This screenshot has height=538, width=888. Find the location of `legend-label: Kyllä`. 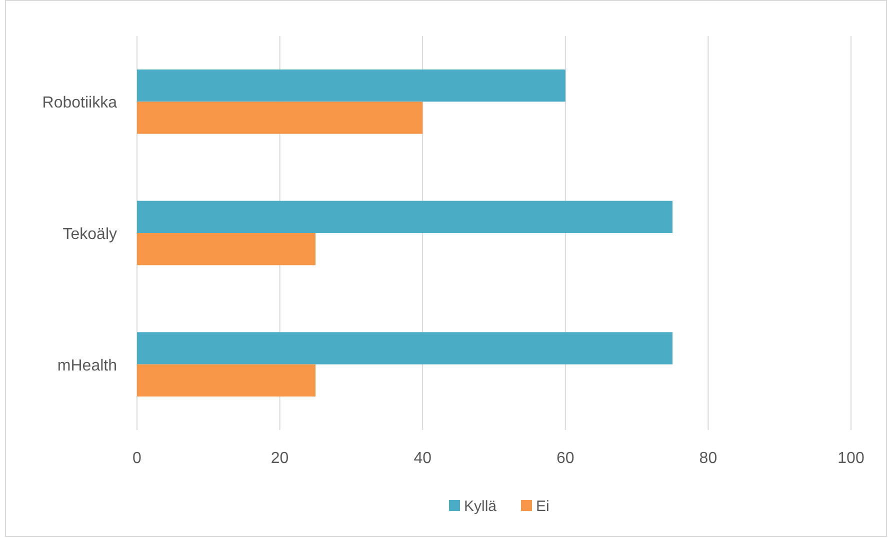

legend-label: Kyllä is located at coordinates (481, 506).